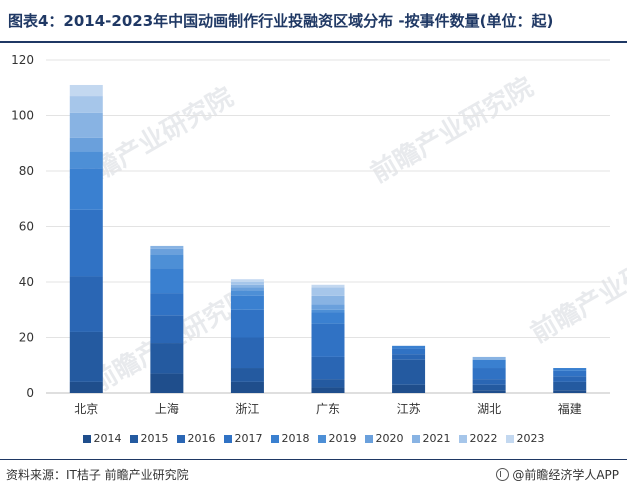  I want to click on legend-label: 2020, so click(389, 438).